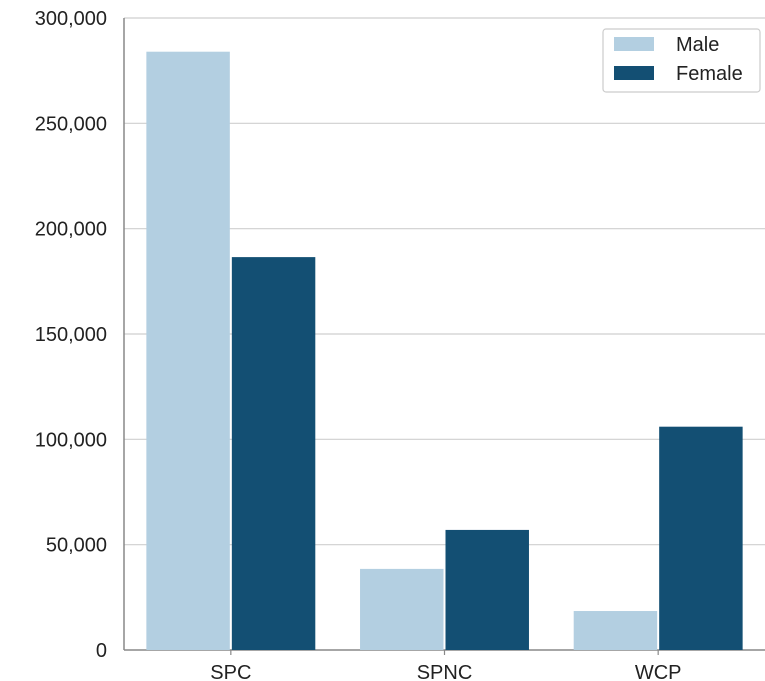 The width and height of the screenshot is (765, 681). I want to click on bar-male-wcp, so click(615, 630).